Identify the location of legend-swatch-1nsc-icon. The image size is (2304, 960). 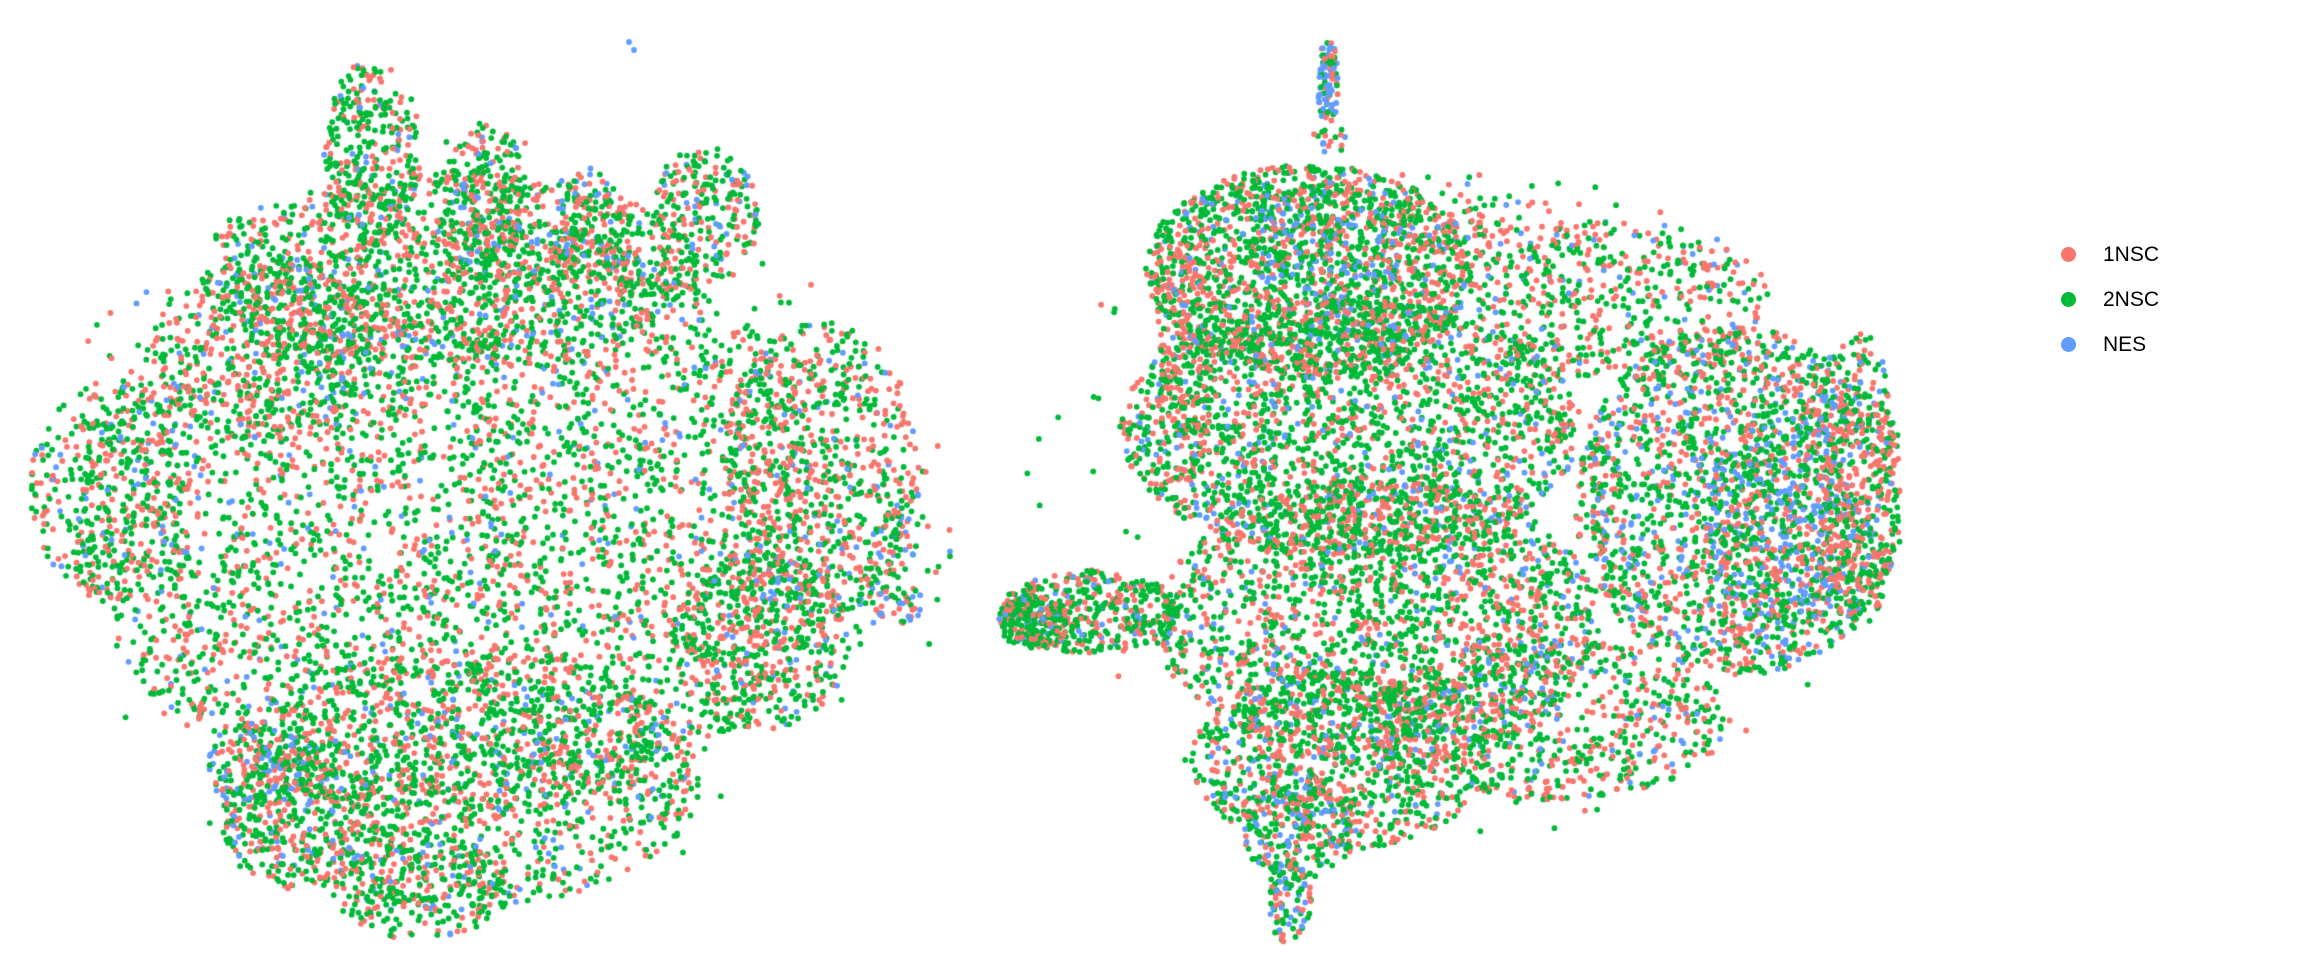
(2068, 254).